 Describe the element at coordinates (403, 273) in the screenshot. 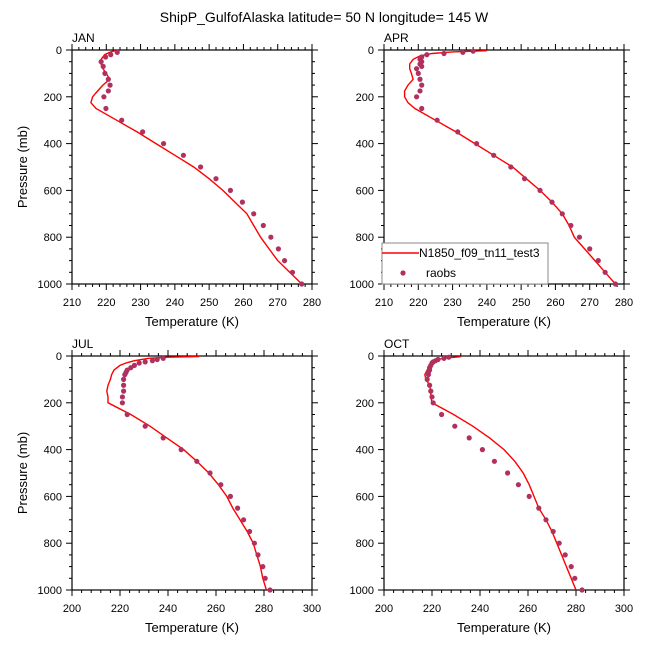

I see `legend-marker-swatch` at that location.